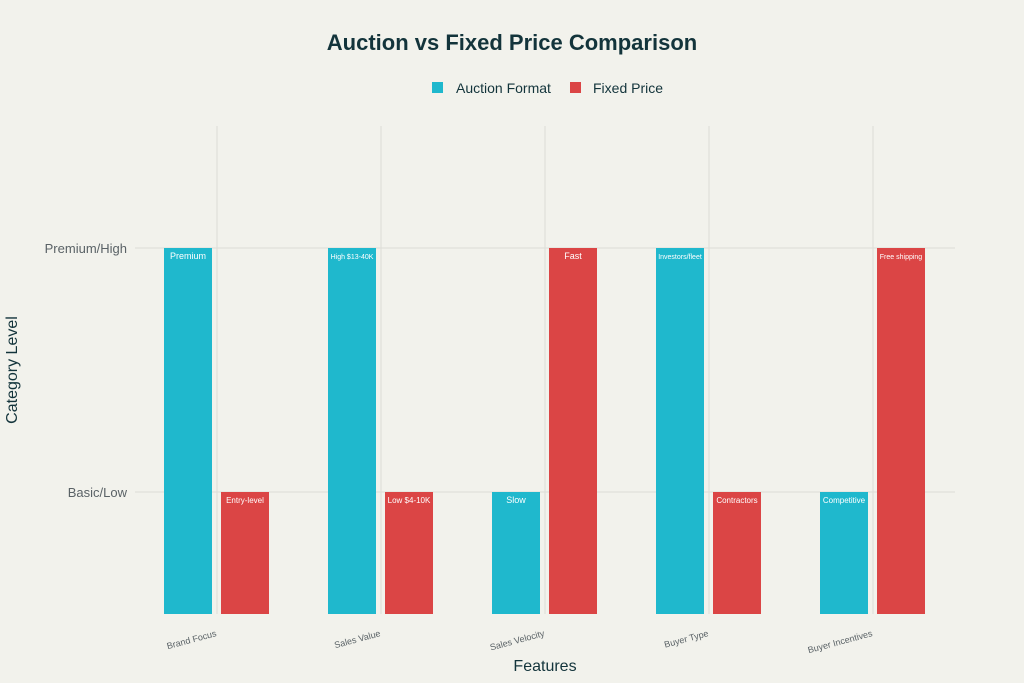 The image size is (1024, 683). Describe the element at coordinates (573, 256) in the screenshot. I see `bar-label: Fast` at that location.